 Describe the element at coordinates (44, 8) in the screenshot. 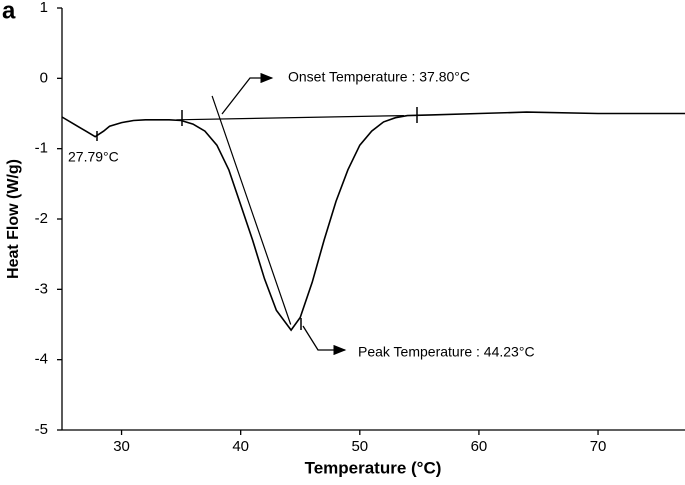

I see `y-tick-label: 1` at that location.